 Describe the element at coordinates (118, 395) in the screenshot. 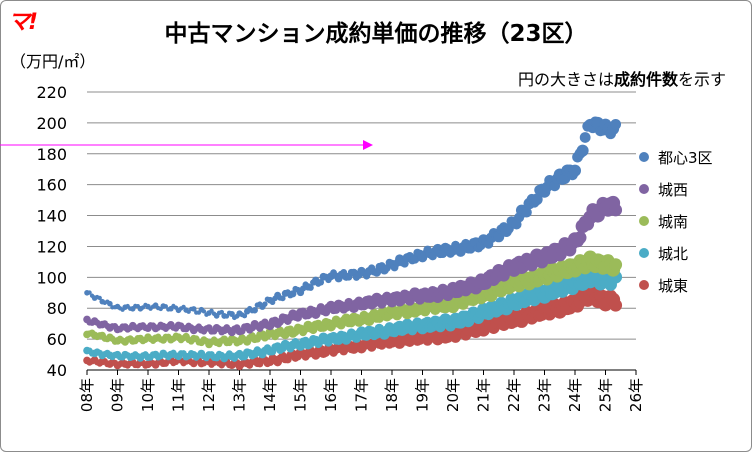

I see `x-tick-label: 09年` at that location.